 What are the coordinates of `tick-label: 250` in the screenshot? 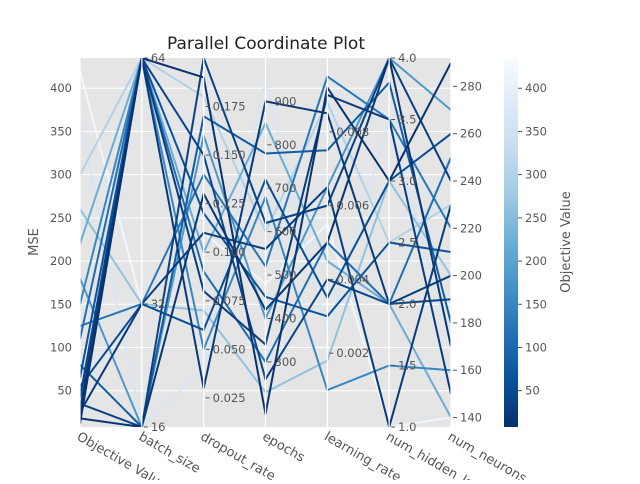 It's located at (61, 218).